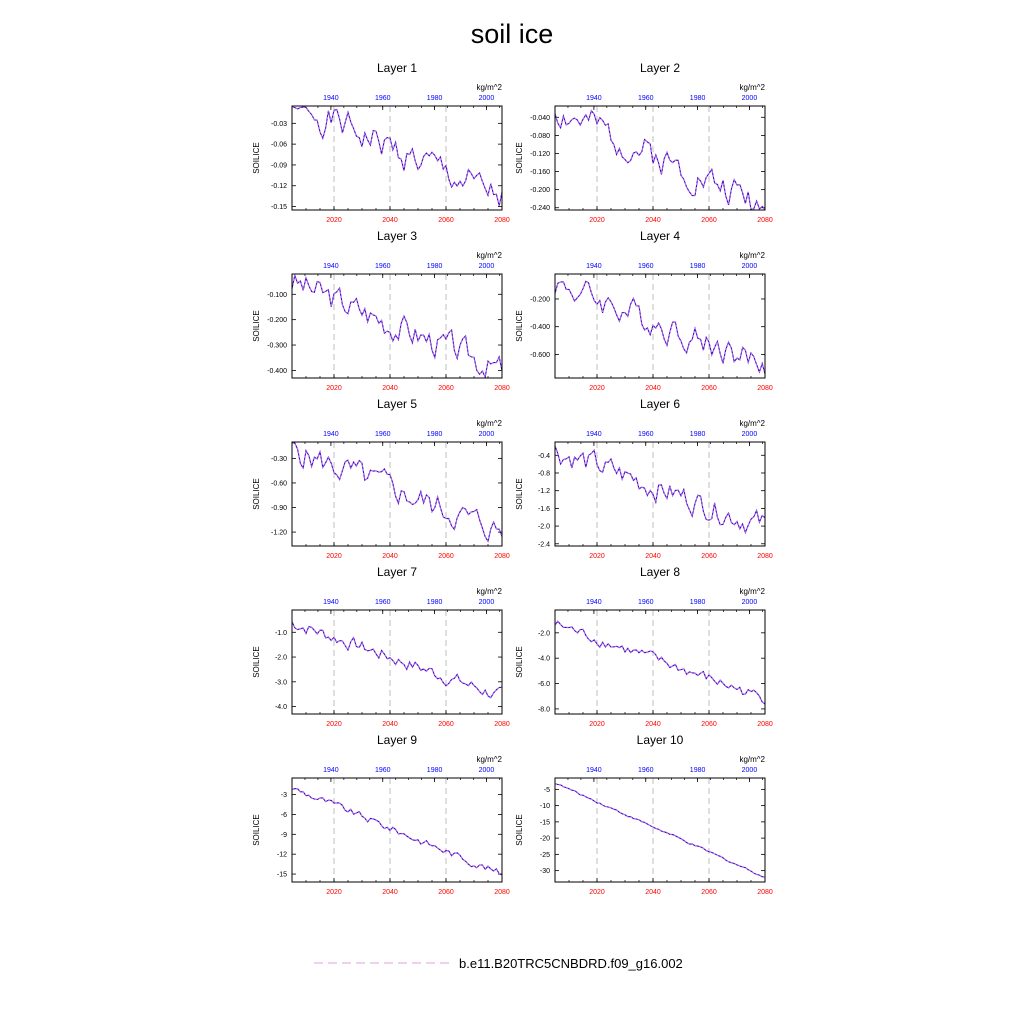 The height and width of the screenshot is (1024, 1024). Describe the element at coordinates (397, 404) in the screenshot. I see `panel-title: Layer 5` at that location.